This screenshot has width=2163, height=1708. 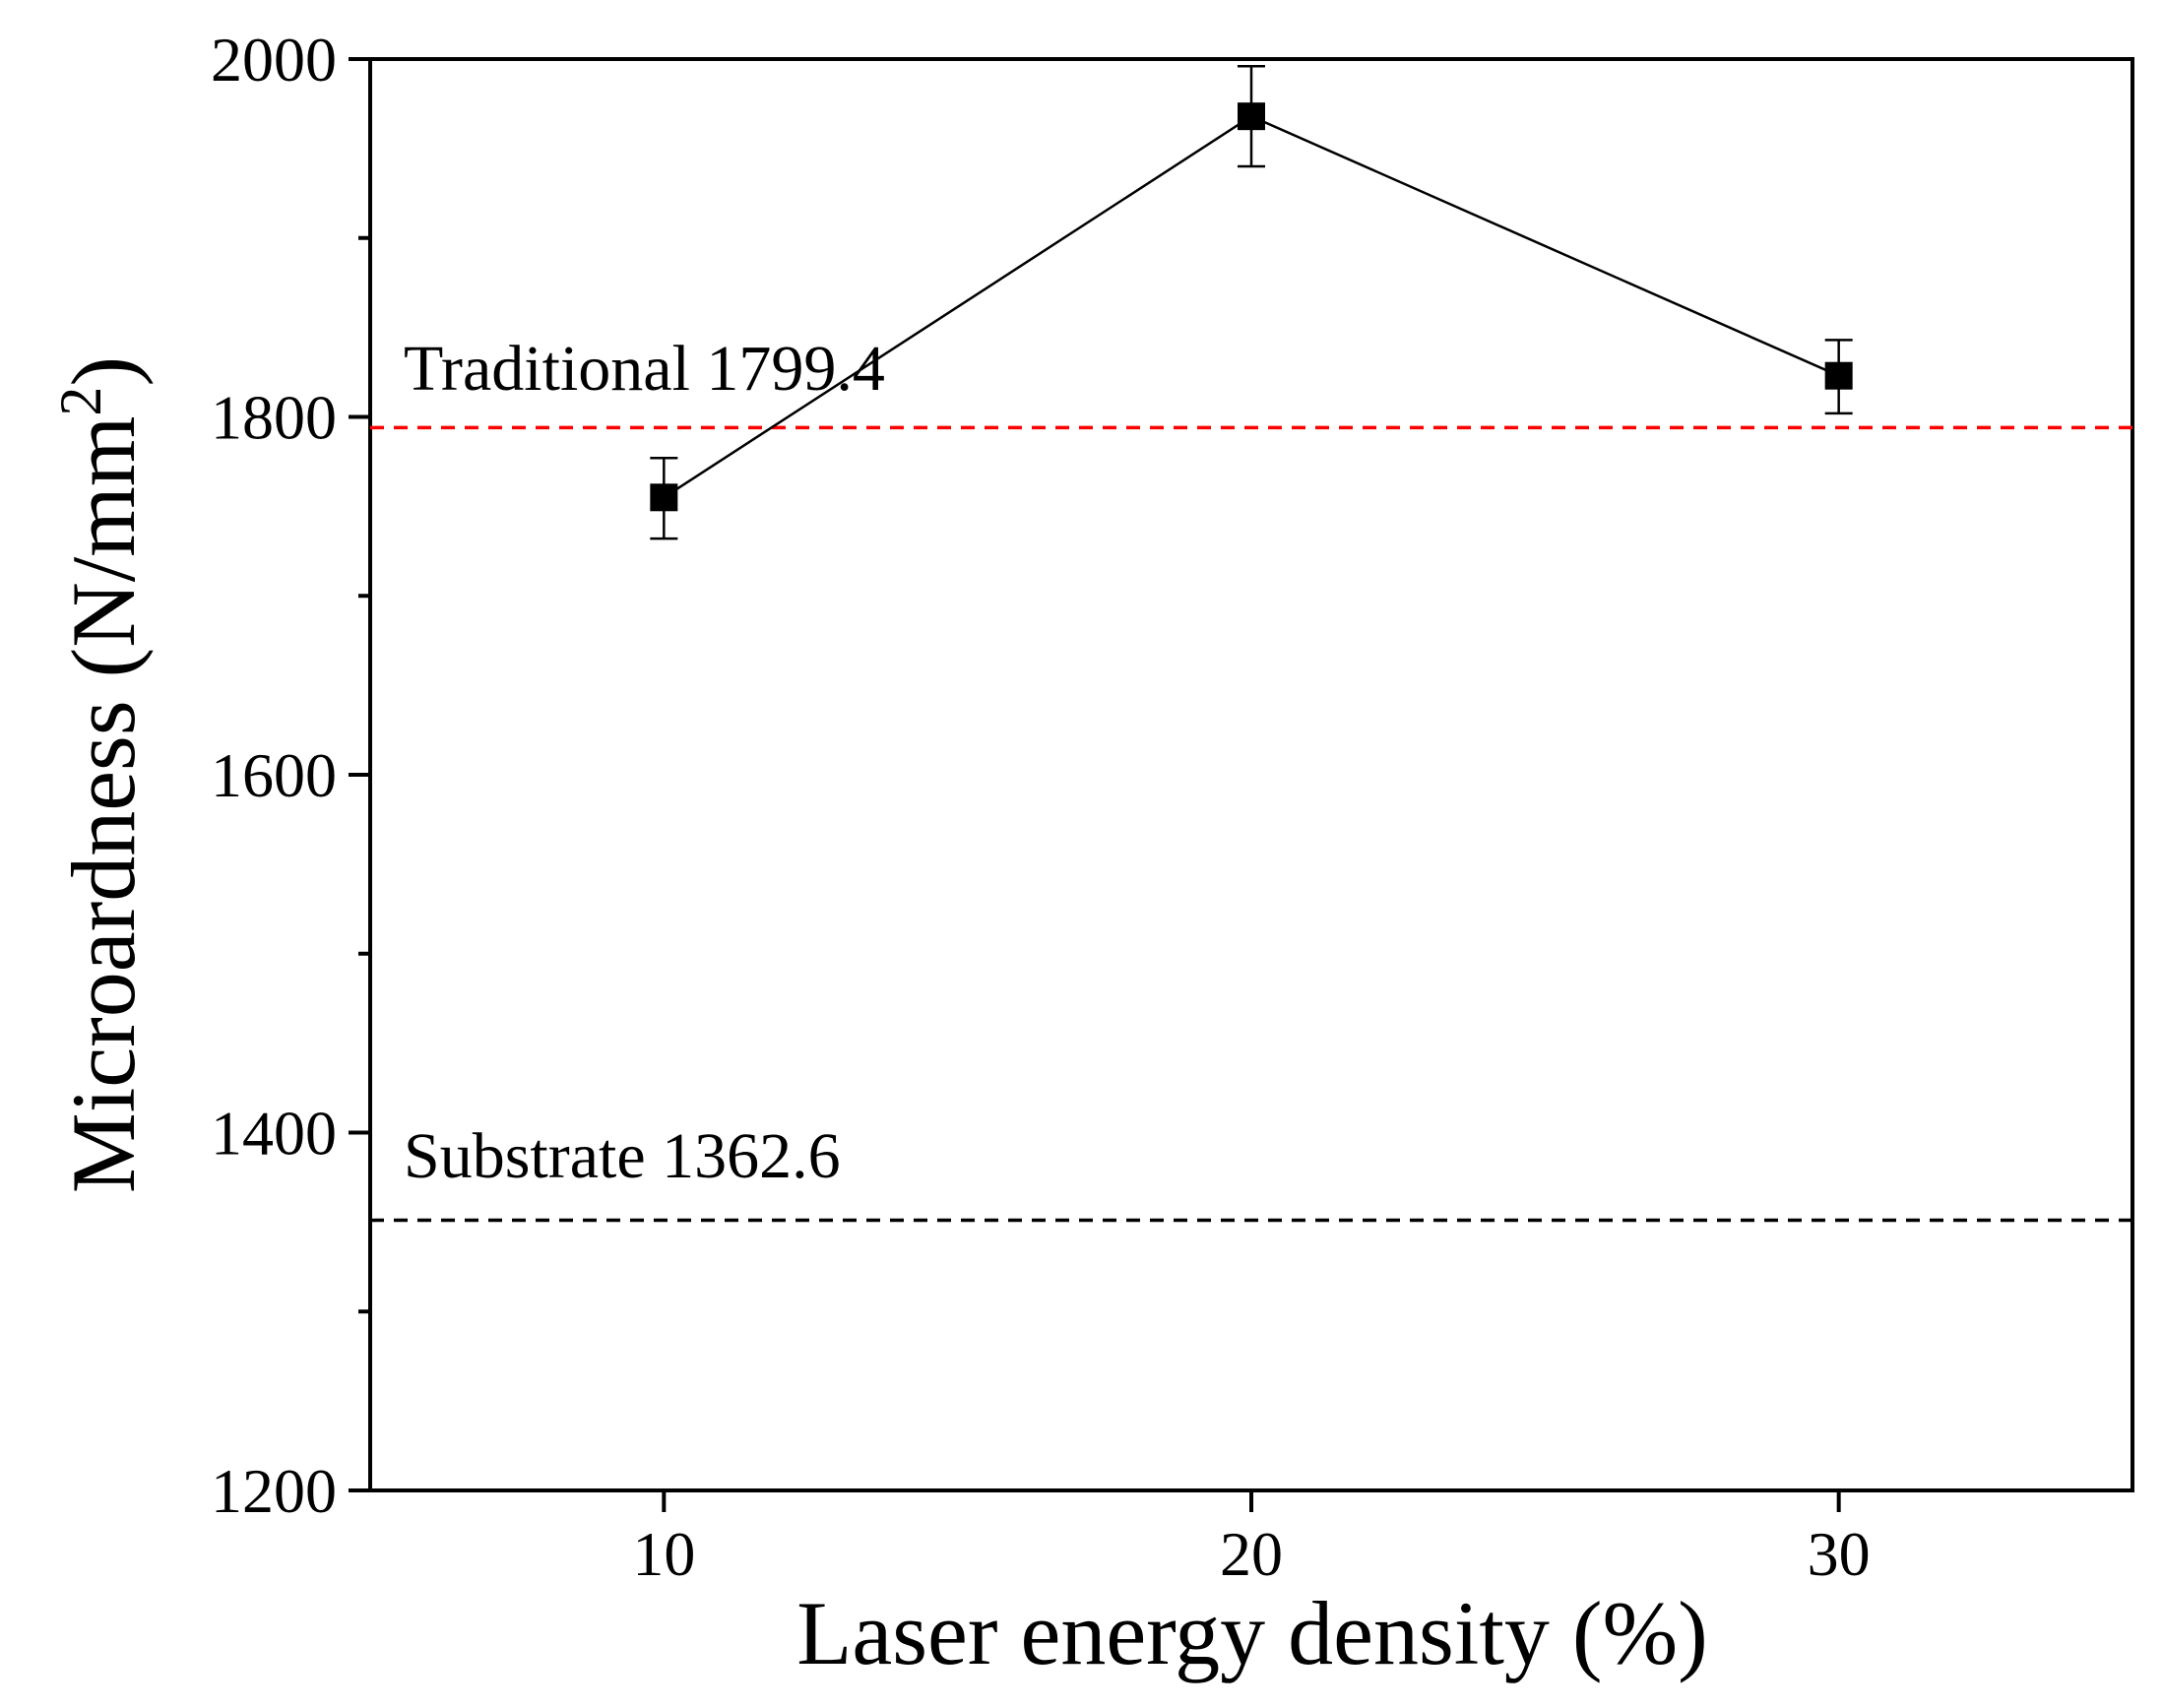 What do you see at coordinates (622, 1156) in the screenshot?
I see `ref-label-substrate: Substrate 1362.6` at bounding box center [622, 1156].